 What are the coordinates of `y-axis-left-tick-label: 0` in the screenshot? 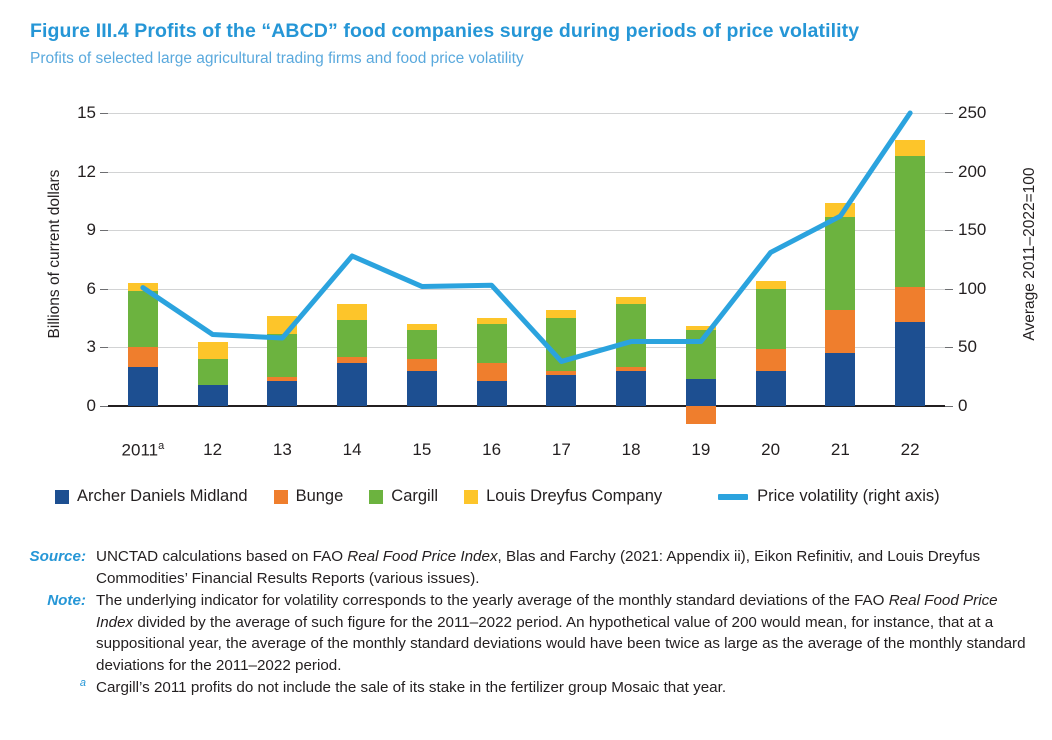 It's located at (91, 405).